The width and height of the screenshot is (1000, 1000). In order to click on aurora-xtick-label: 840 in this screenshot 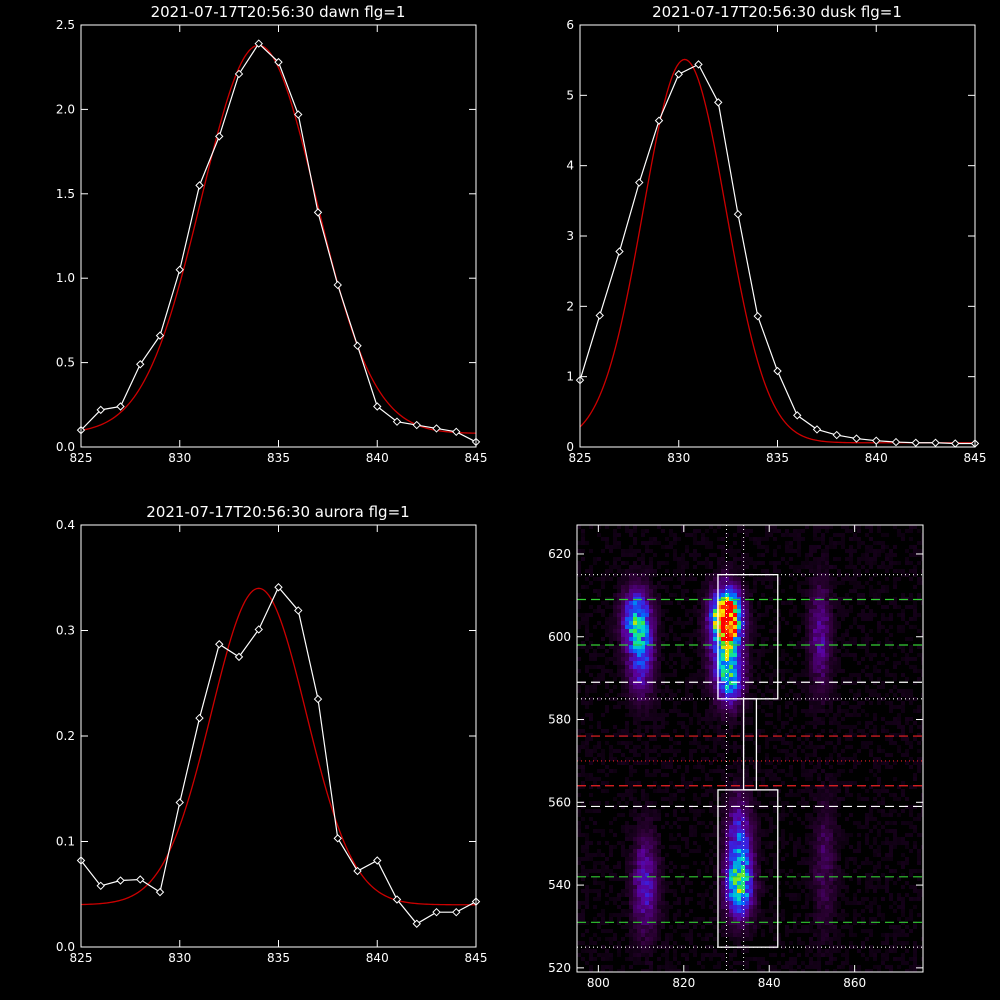, I will do `click(377, 958)`.